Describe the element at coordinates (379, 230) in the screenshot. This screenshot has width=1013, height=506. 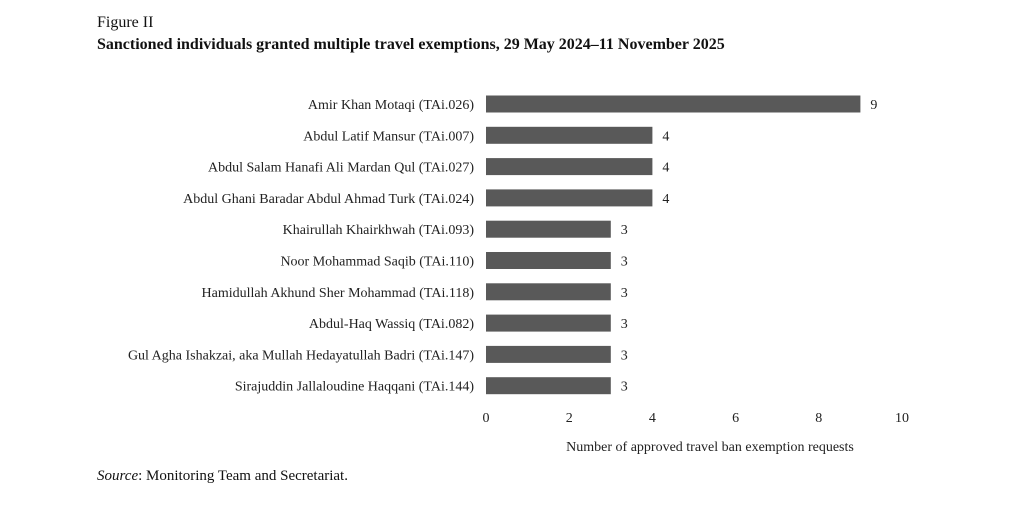
I see `category-label: Khairullah Khairkhwah (TAi.093)` at that location.